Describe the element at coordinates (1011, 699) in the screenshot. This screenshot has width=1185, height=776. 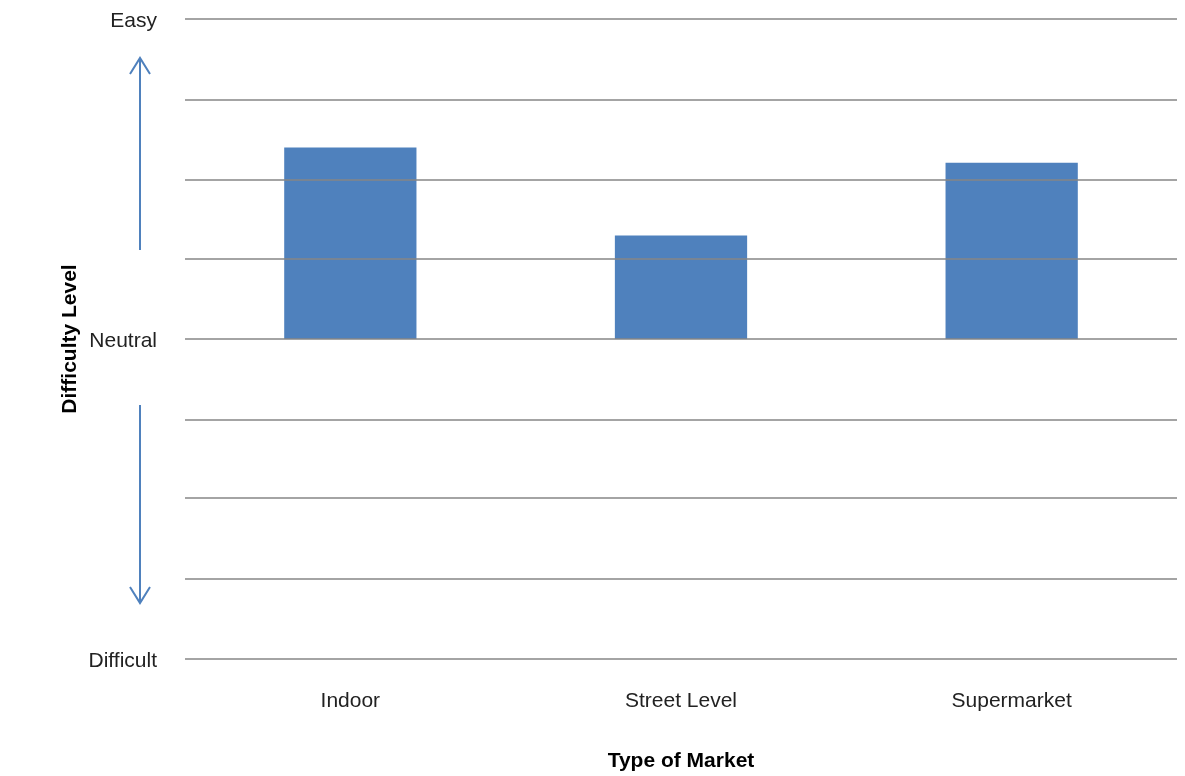
I see `x-tick-label: Supermarket` at that location.